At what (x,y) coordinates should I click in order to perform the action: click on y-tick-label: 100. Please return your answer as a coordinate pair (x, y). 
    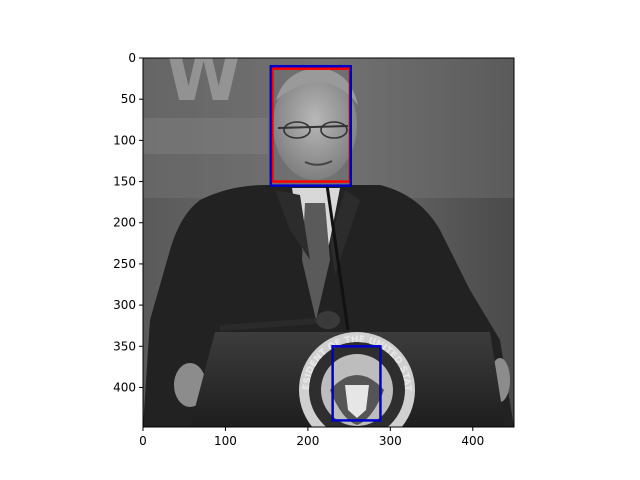
    Looking at the image, I should click on (124, 140).